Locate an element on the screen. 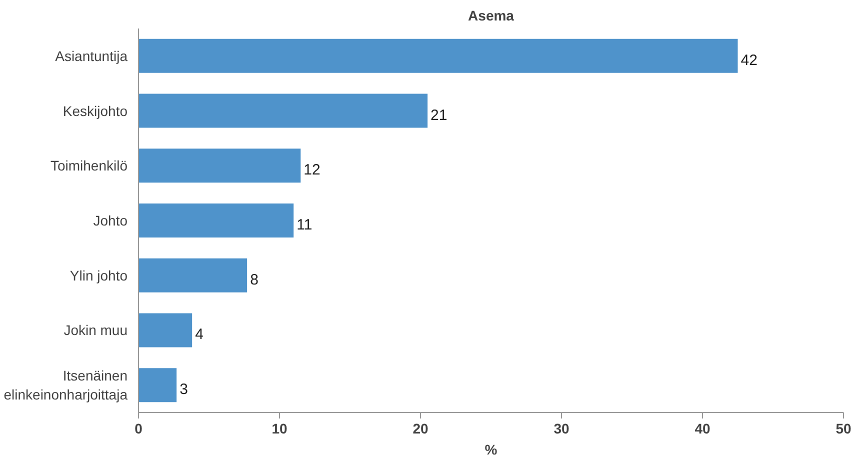 Image resolution: width=857 pixels, height=460 pixels. chart-title: Asema is located at coordinates (491, 16).